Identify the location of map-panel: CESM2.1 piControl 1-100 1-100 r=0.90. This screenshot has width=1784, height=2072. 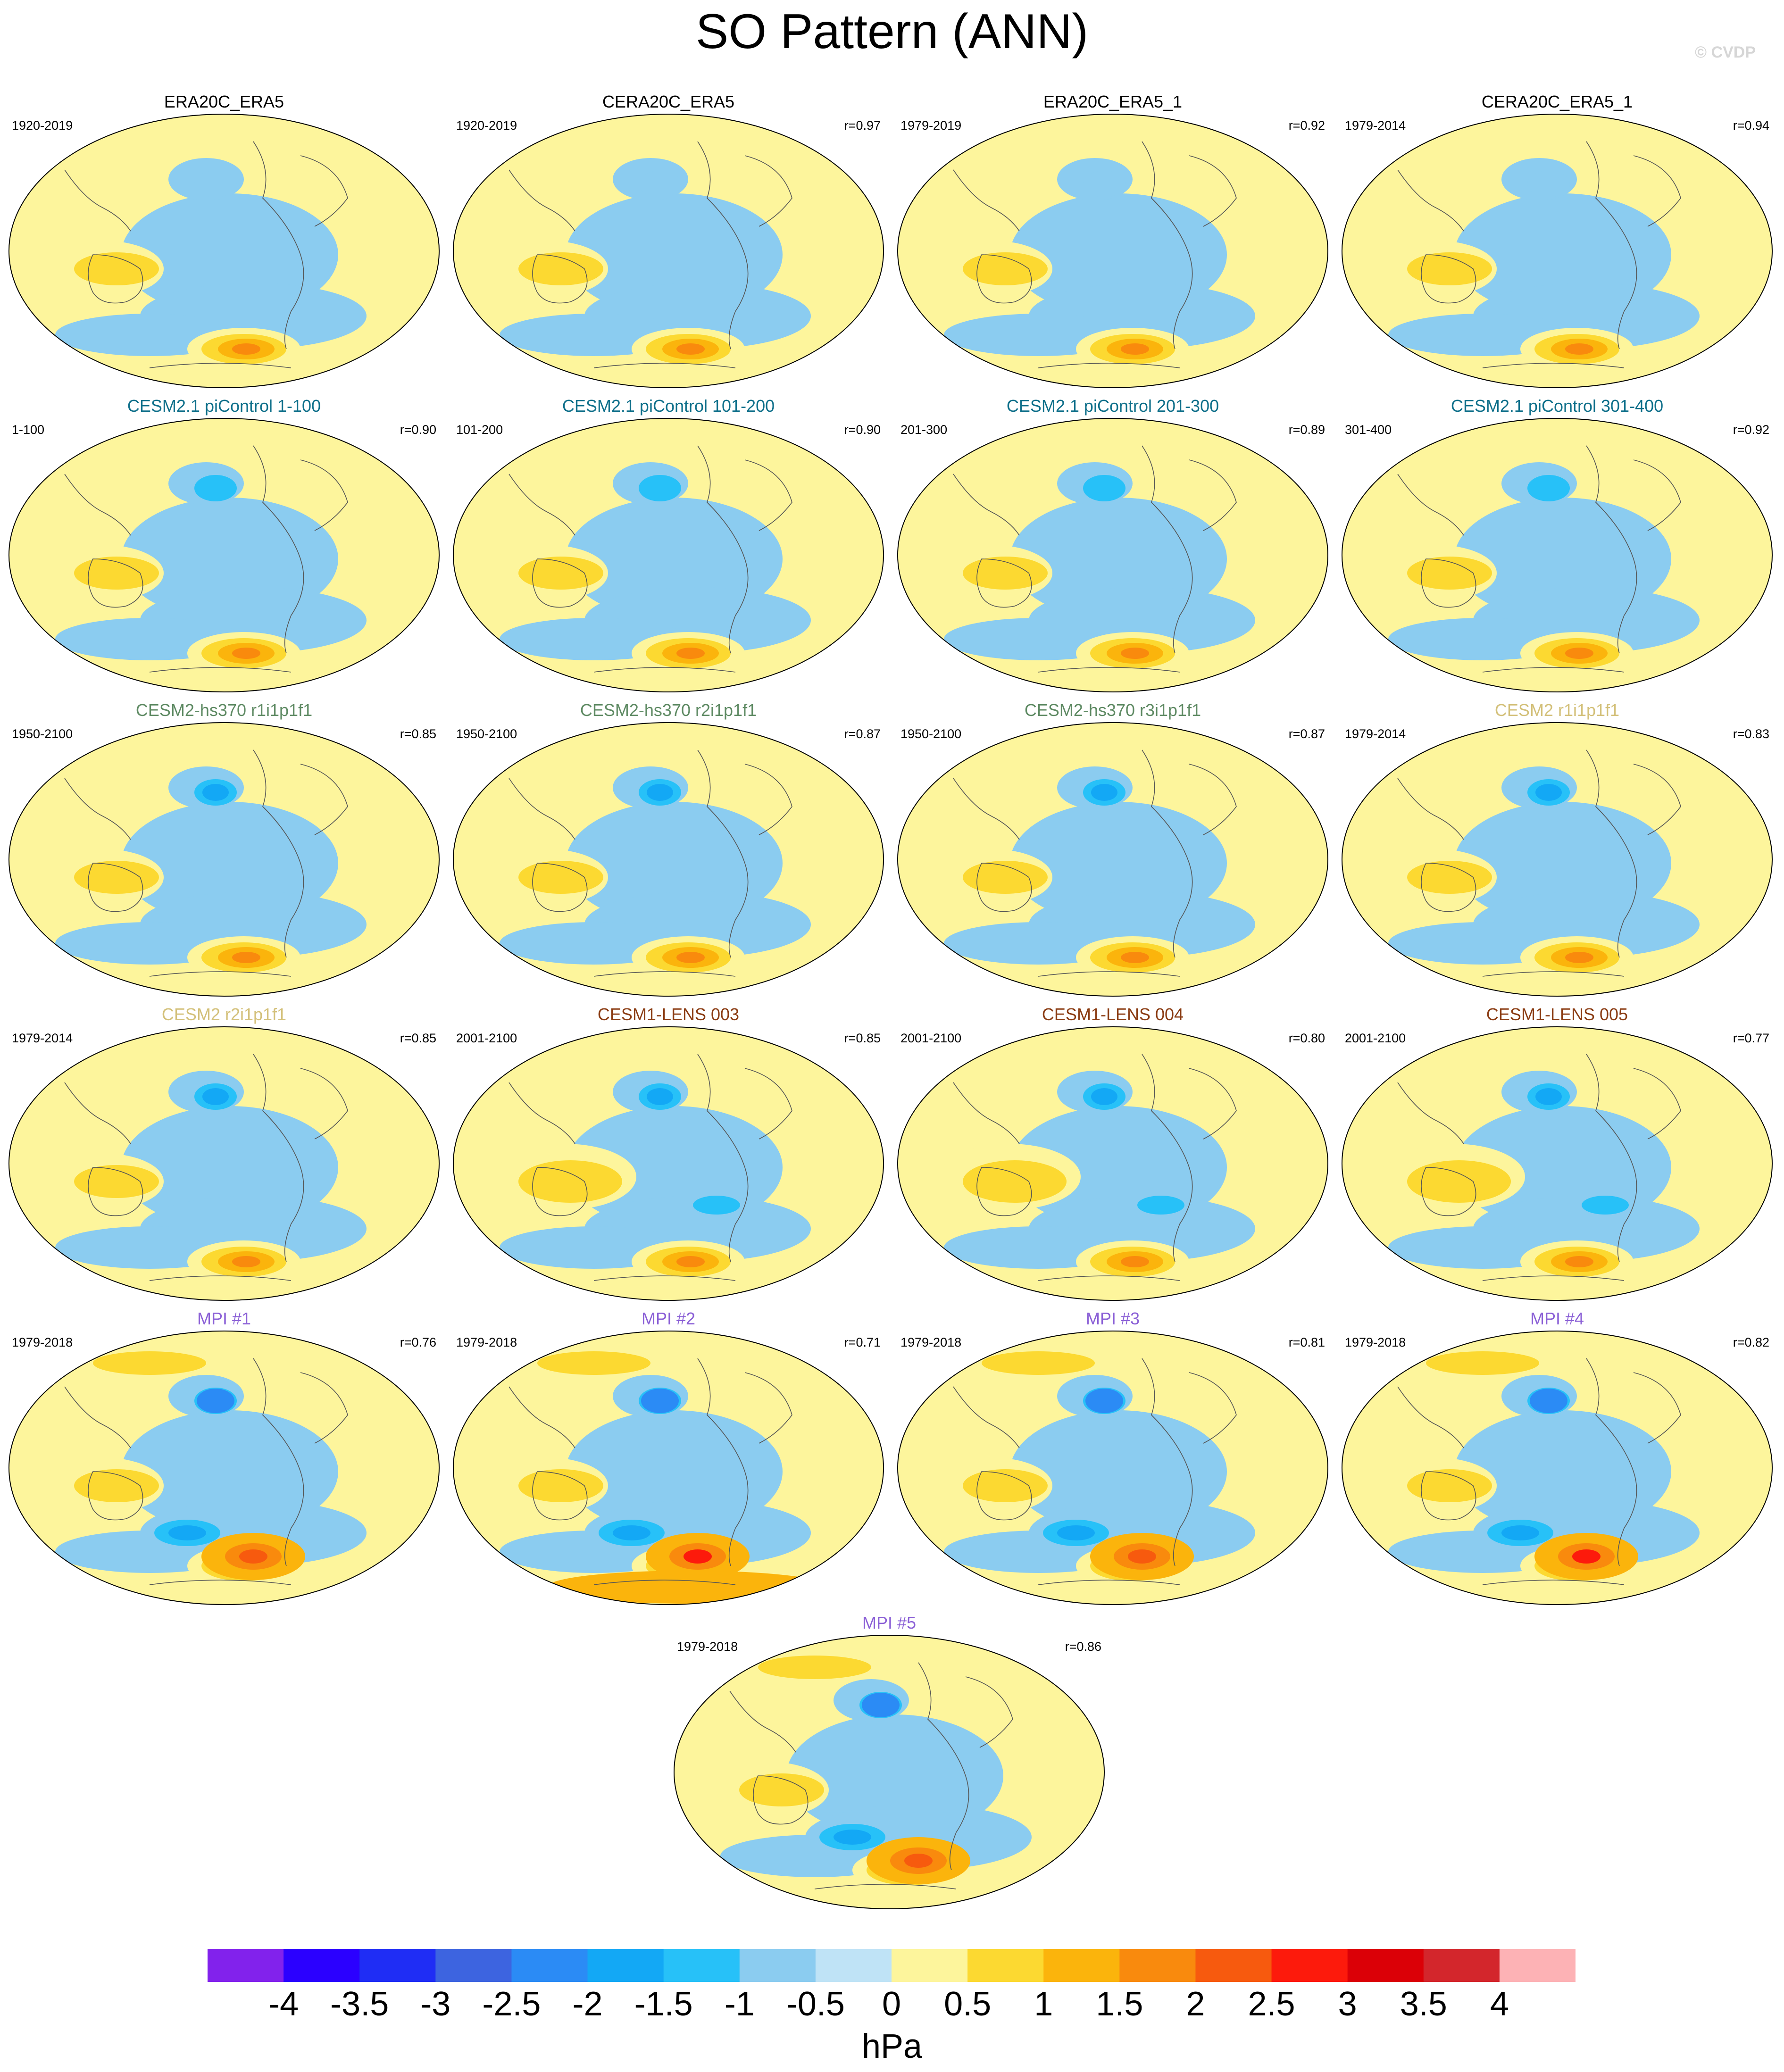
(224, 547).